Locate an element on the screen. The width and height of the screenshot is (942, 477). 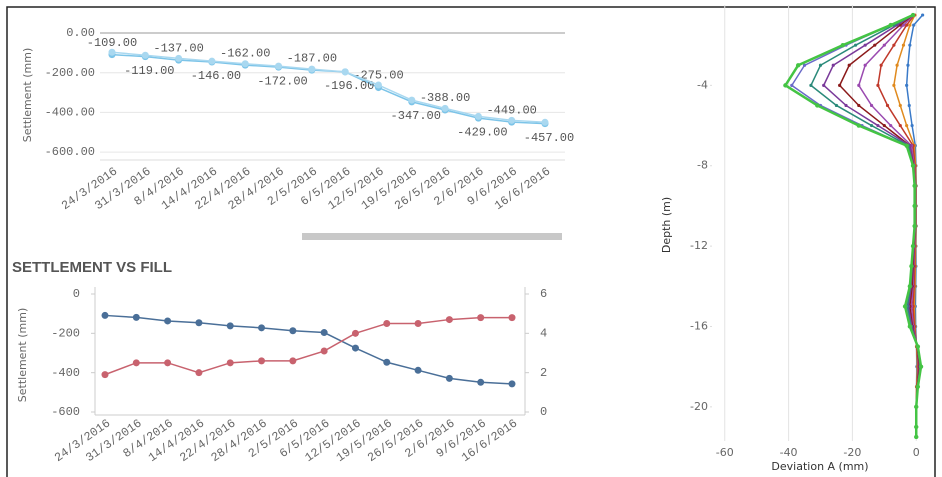
data-label: -162.00 is located at coordinates (245, 53).